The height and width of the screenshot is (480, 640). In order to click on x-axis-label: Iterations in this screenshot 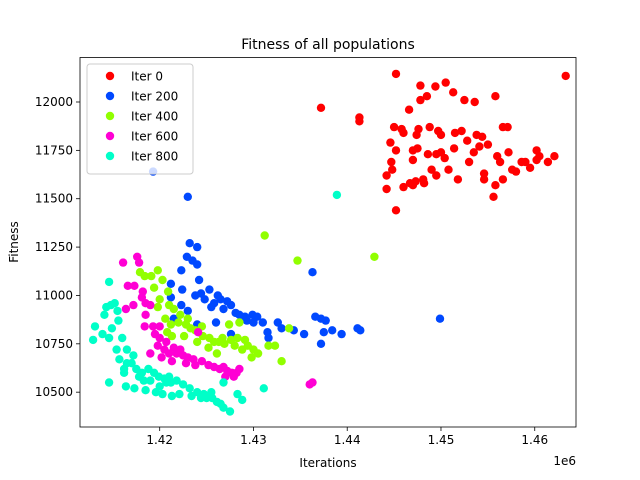, I will do `click(327, 463)`.